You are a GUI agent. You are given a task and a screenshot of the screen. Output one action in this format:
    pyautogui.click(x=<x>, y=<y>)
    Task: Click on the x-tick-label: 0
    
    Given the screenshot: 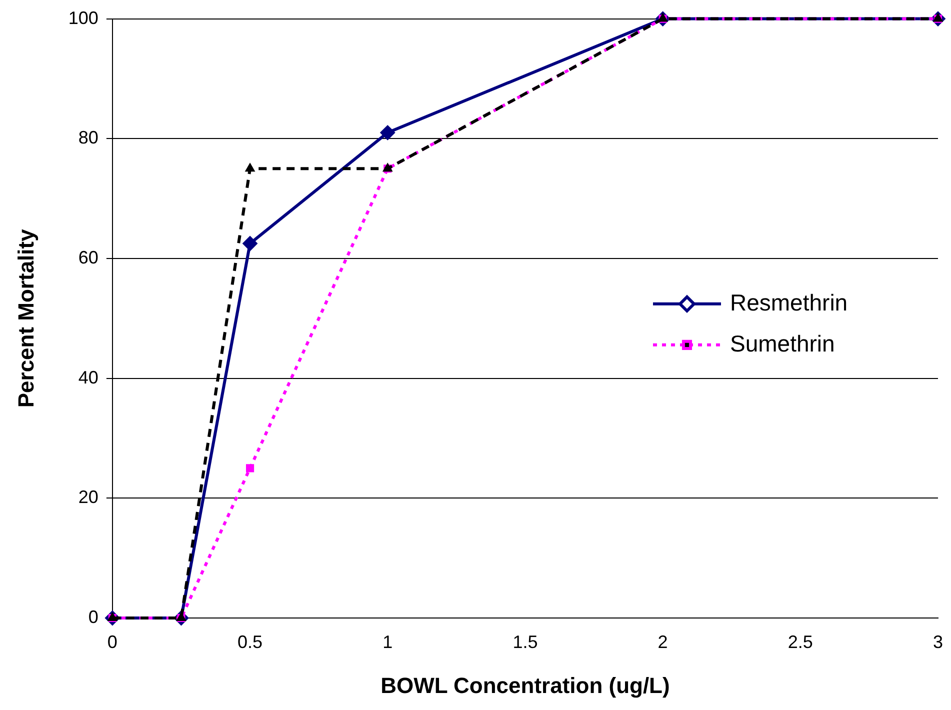 What is the action you would take?
    pyautogui.click(x=112, y=642)
    